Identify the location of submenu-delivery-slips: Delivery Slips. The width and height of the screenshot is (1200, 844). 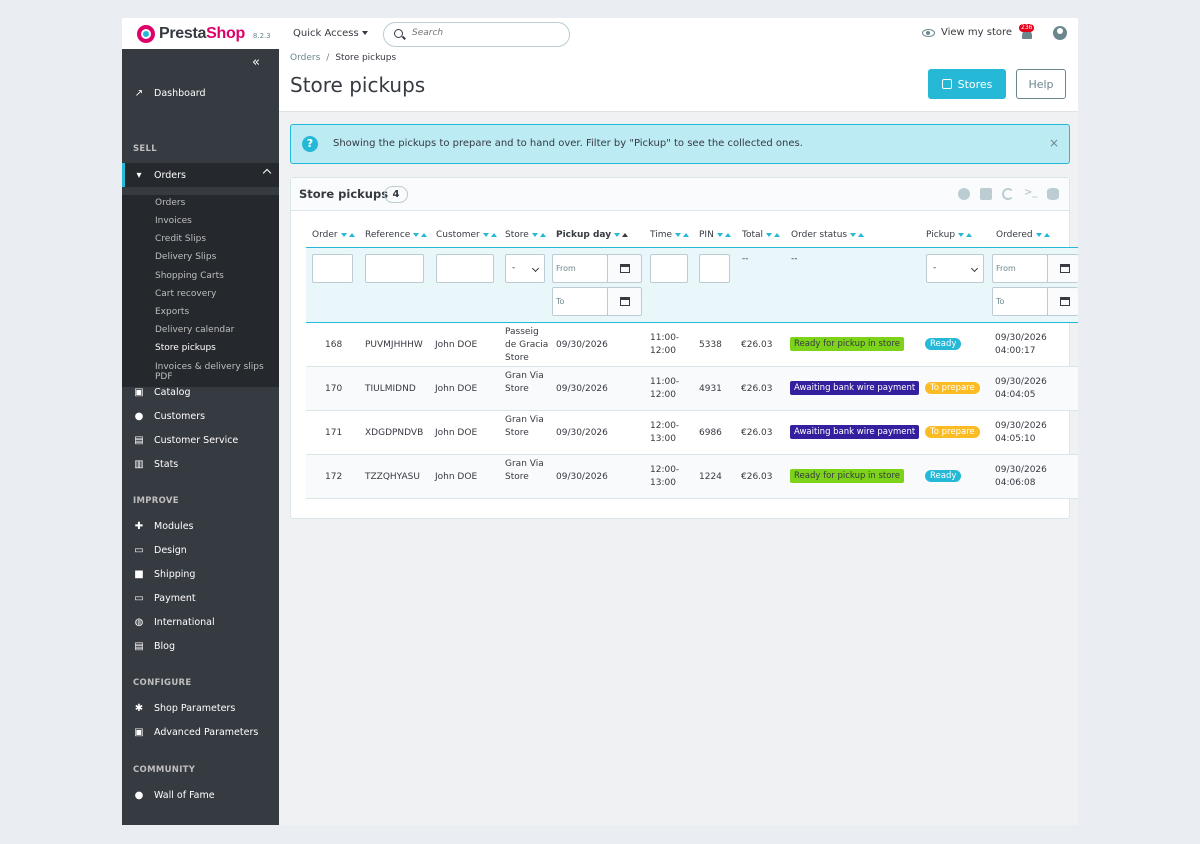
(186, 257).